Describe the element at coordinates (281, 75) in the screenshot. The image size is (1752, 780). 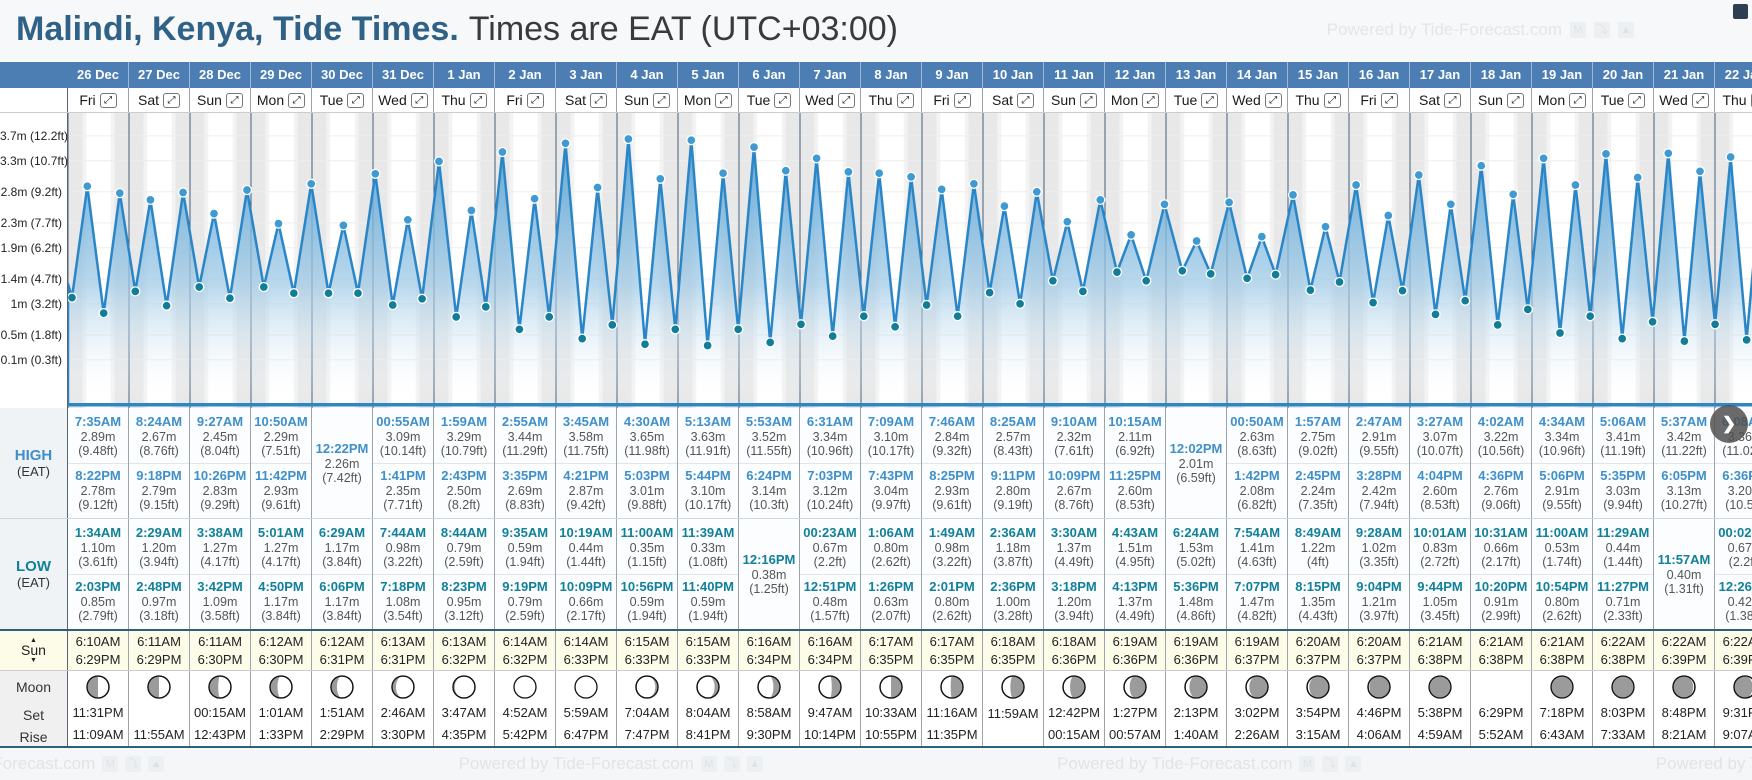
I see `date-cell: 29 Dec` at that location.